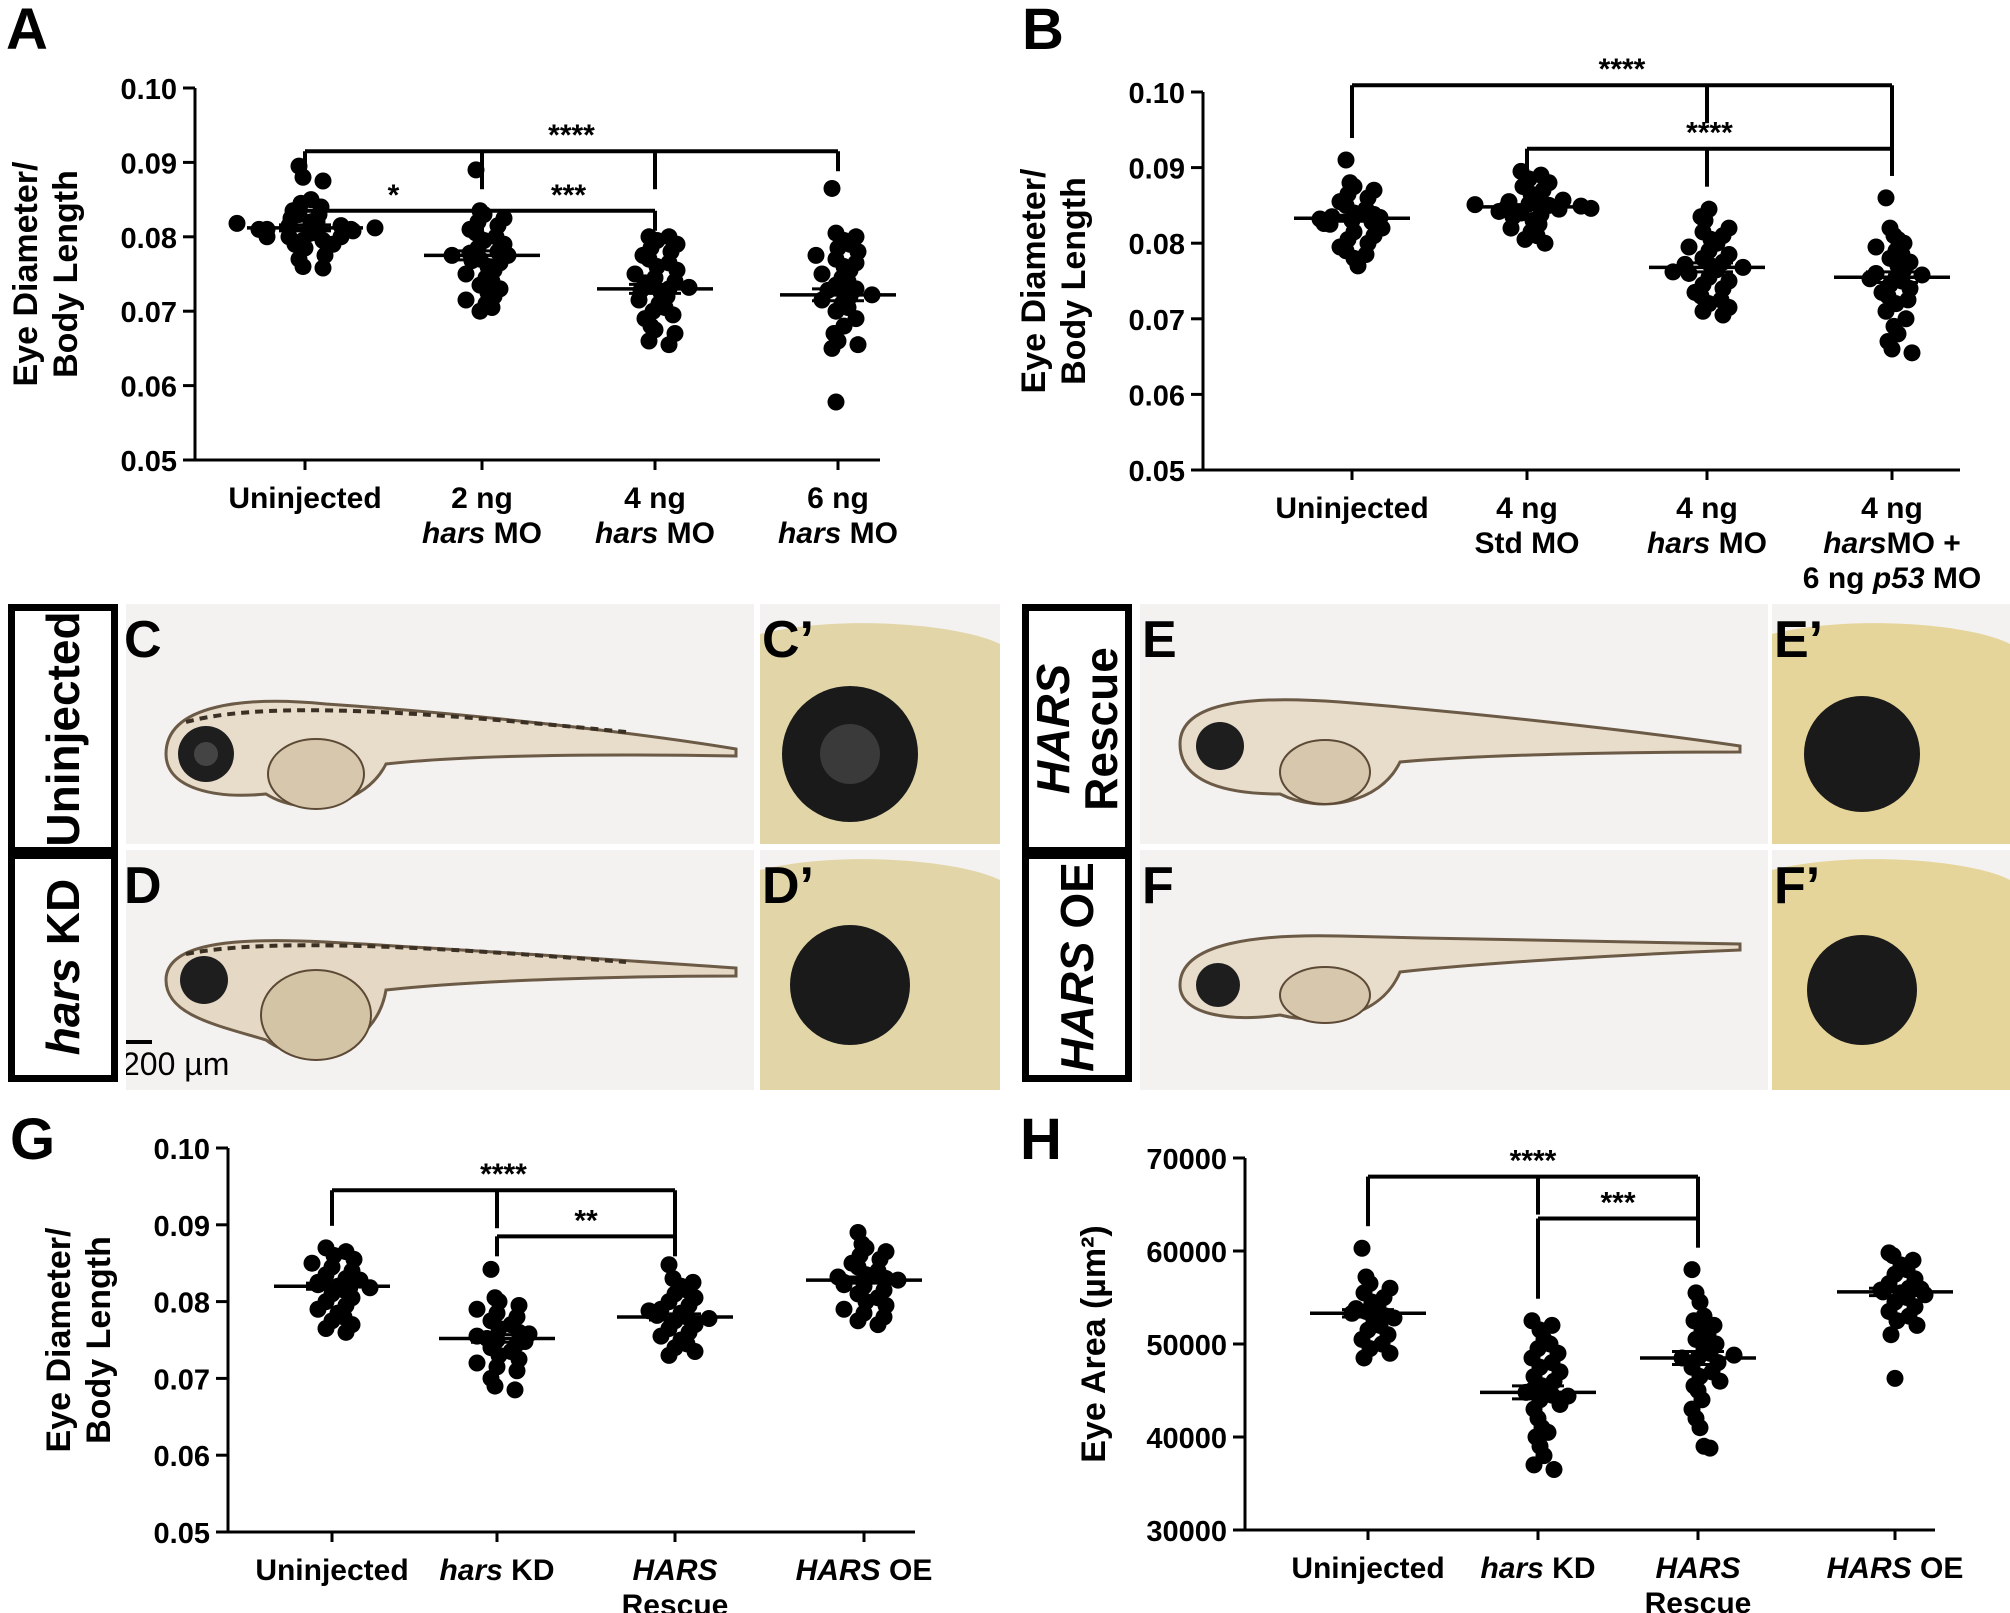  What do you see at coordinates (1617, 1202) in the screenshot?
I see `significance-stars: ***` at bounding box center [1617, 1202].